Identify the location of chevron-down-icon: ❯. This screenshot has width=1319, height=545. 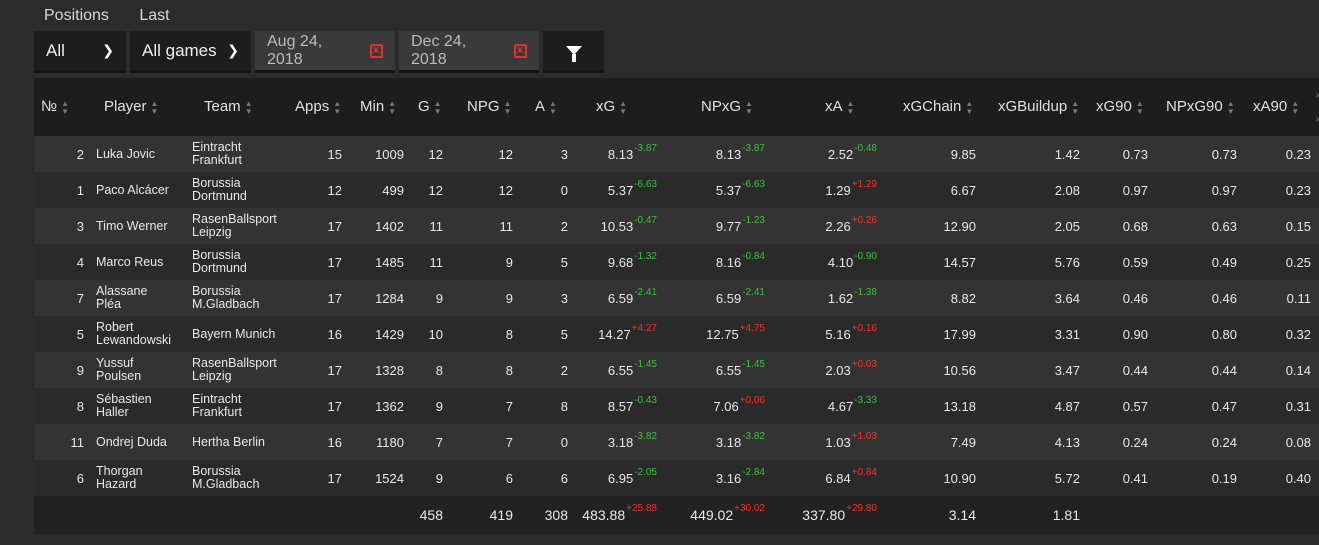
(108, 50).